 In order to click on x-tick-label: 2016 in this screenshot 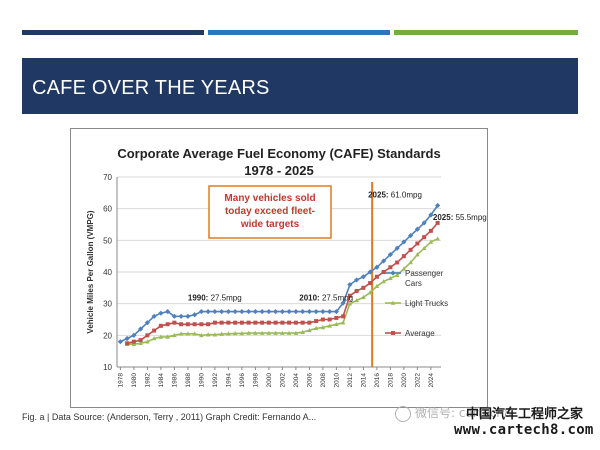, I will do `click(377, 380)`.